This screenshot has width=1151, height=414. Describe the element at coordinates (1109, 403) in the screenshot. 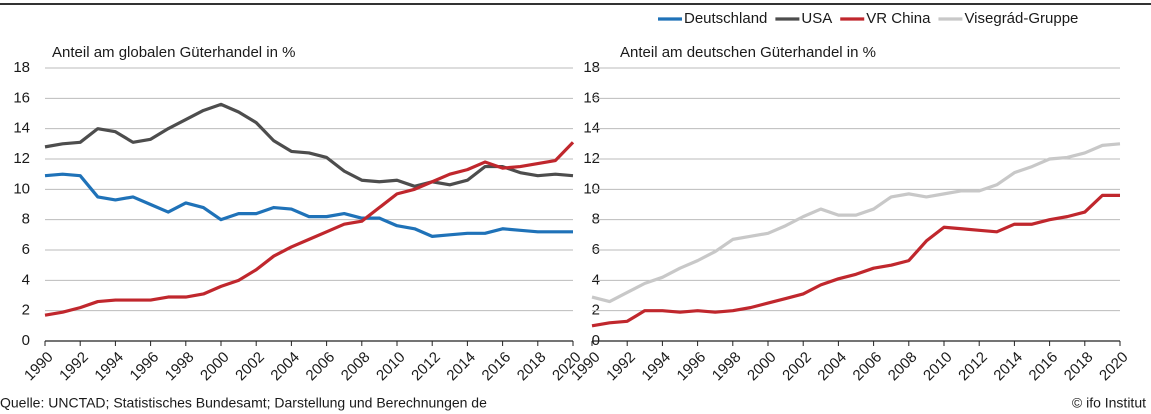

I see `credit: © ifo Institut` at that location.